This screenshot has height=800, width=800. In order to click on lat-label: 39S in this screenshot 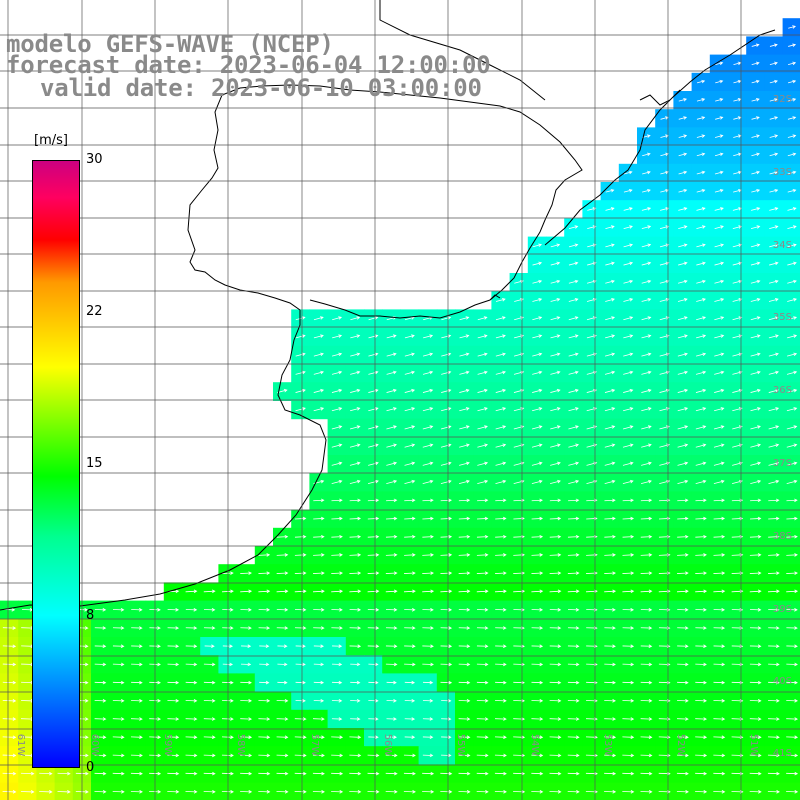, I will do `click(782, 609)`.